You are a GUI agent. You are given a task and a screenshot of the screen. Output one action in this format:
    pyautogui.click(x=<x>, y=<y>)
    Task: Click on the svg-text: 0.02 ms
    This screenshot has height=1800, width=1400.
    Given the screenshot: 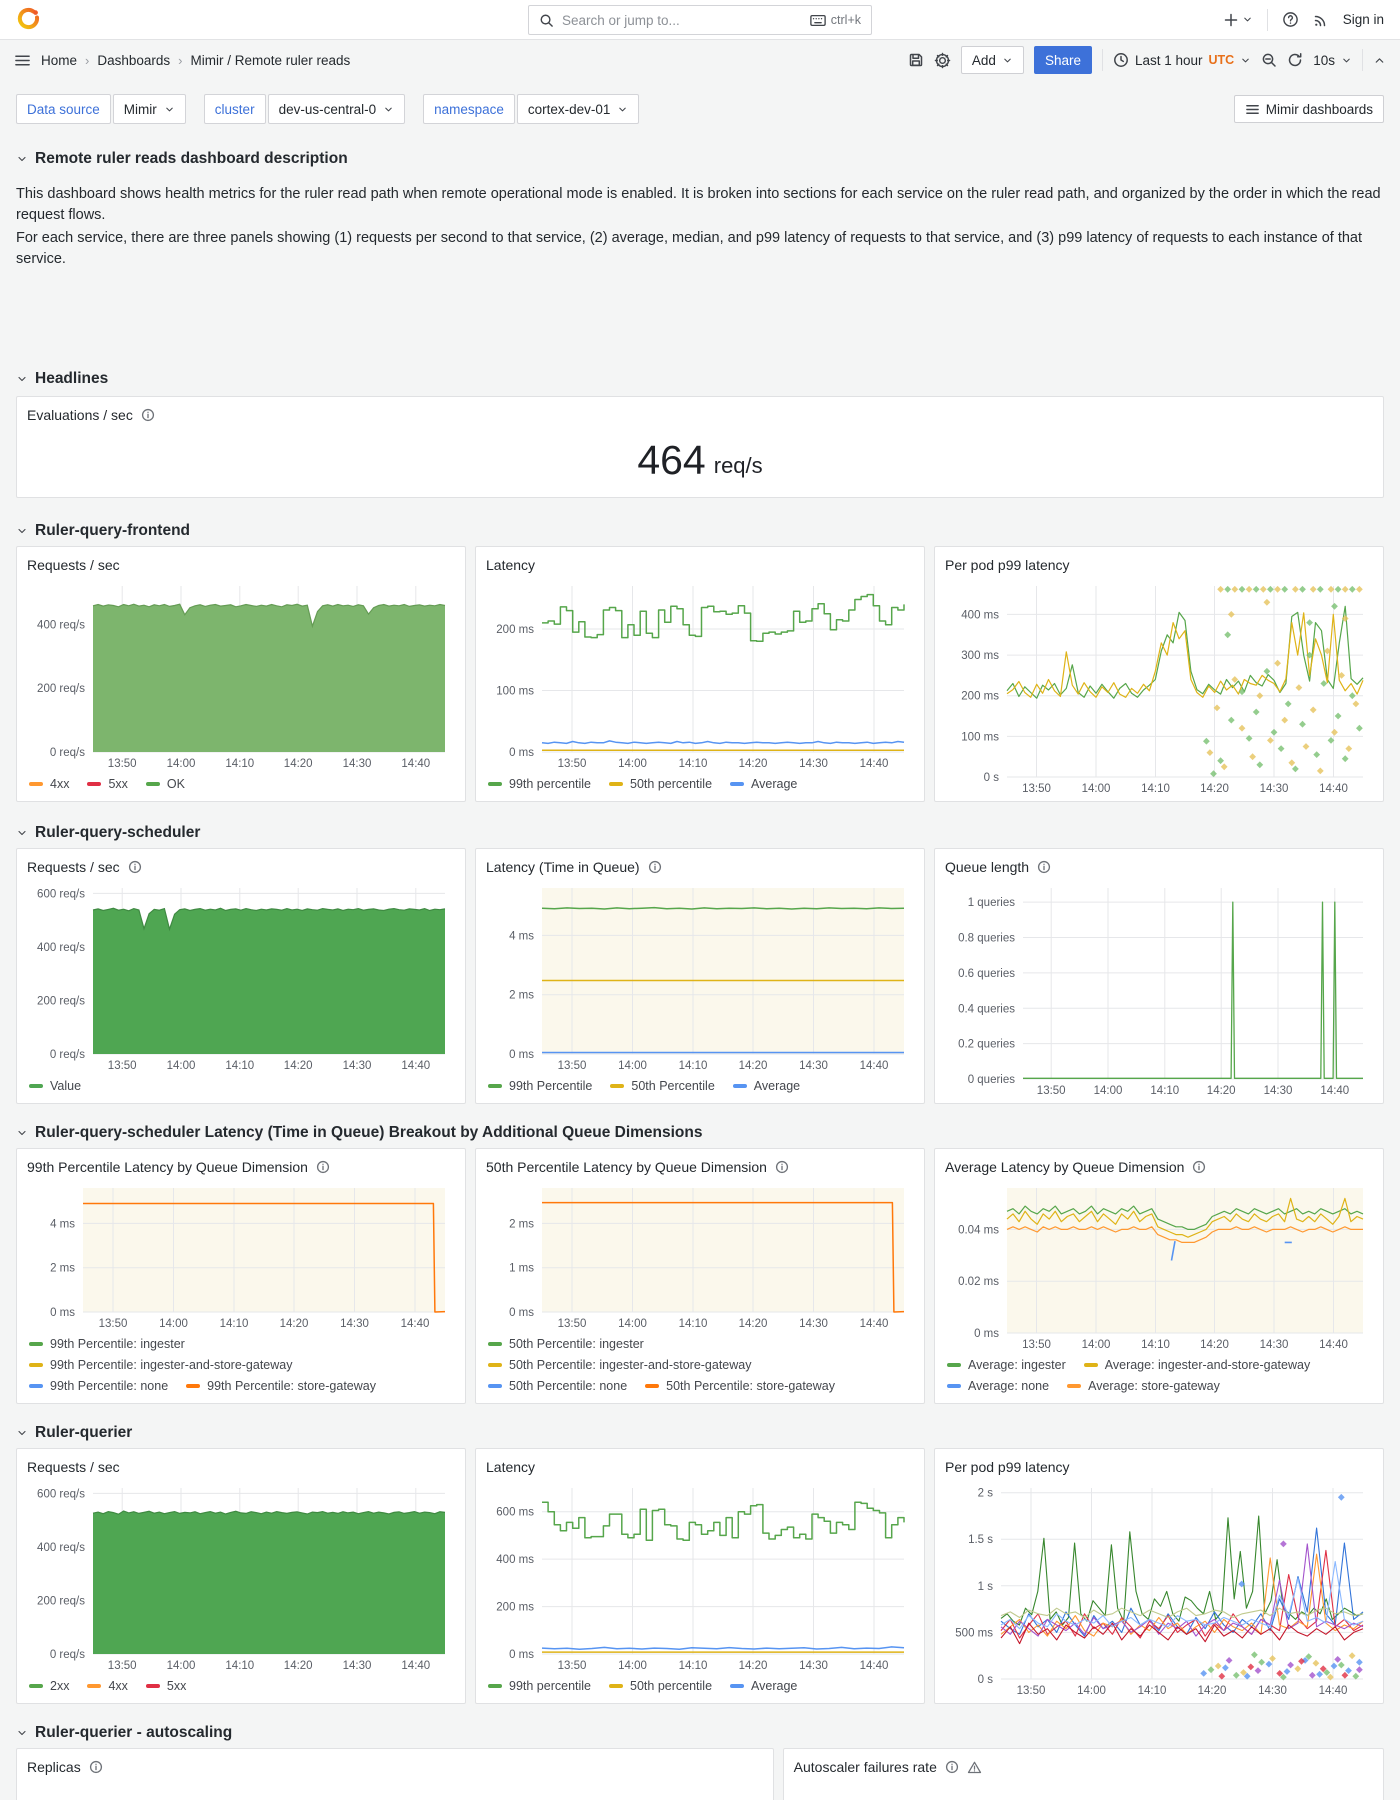 What is the action you would take?
    pyautogui.click(x=978, y=1282)
    